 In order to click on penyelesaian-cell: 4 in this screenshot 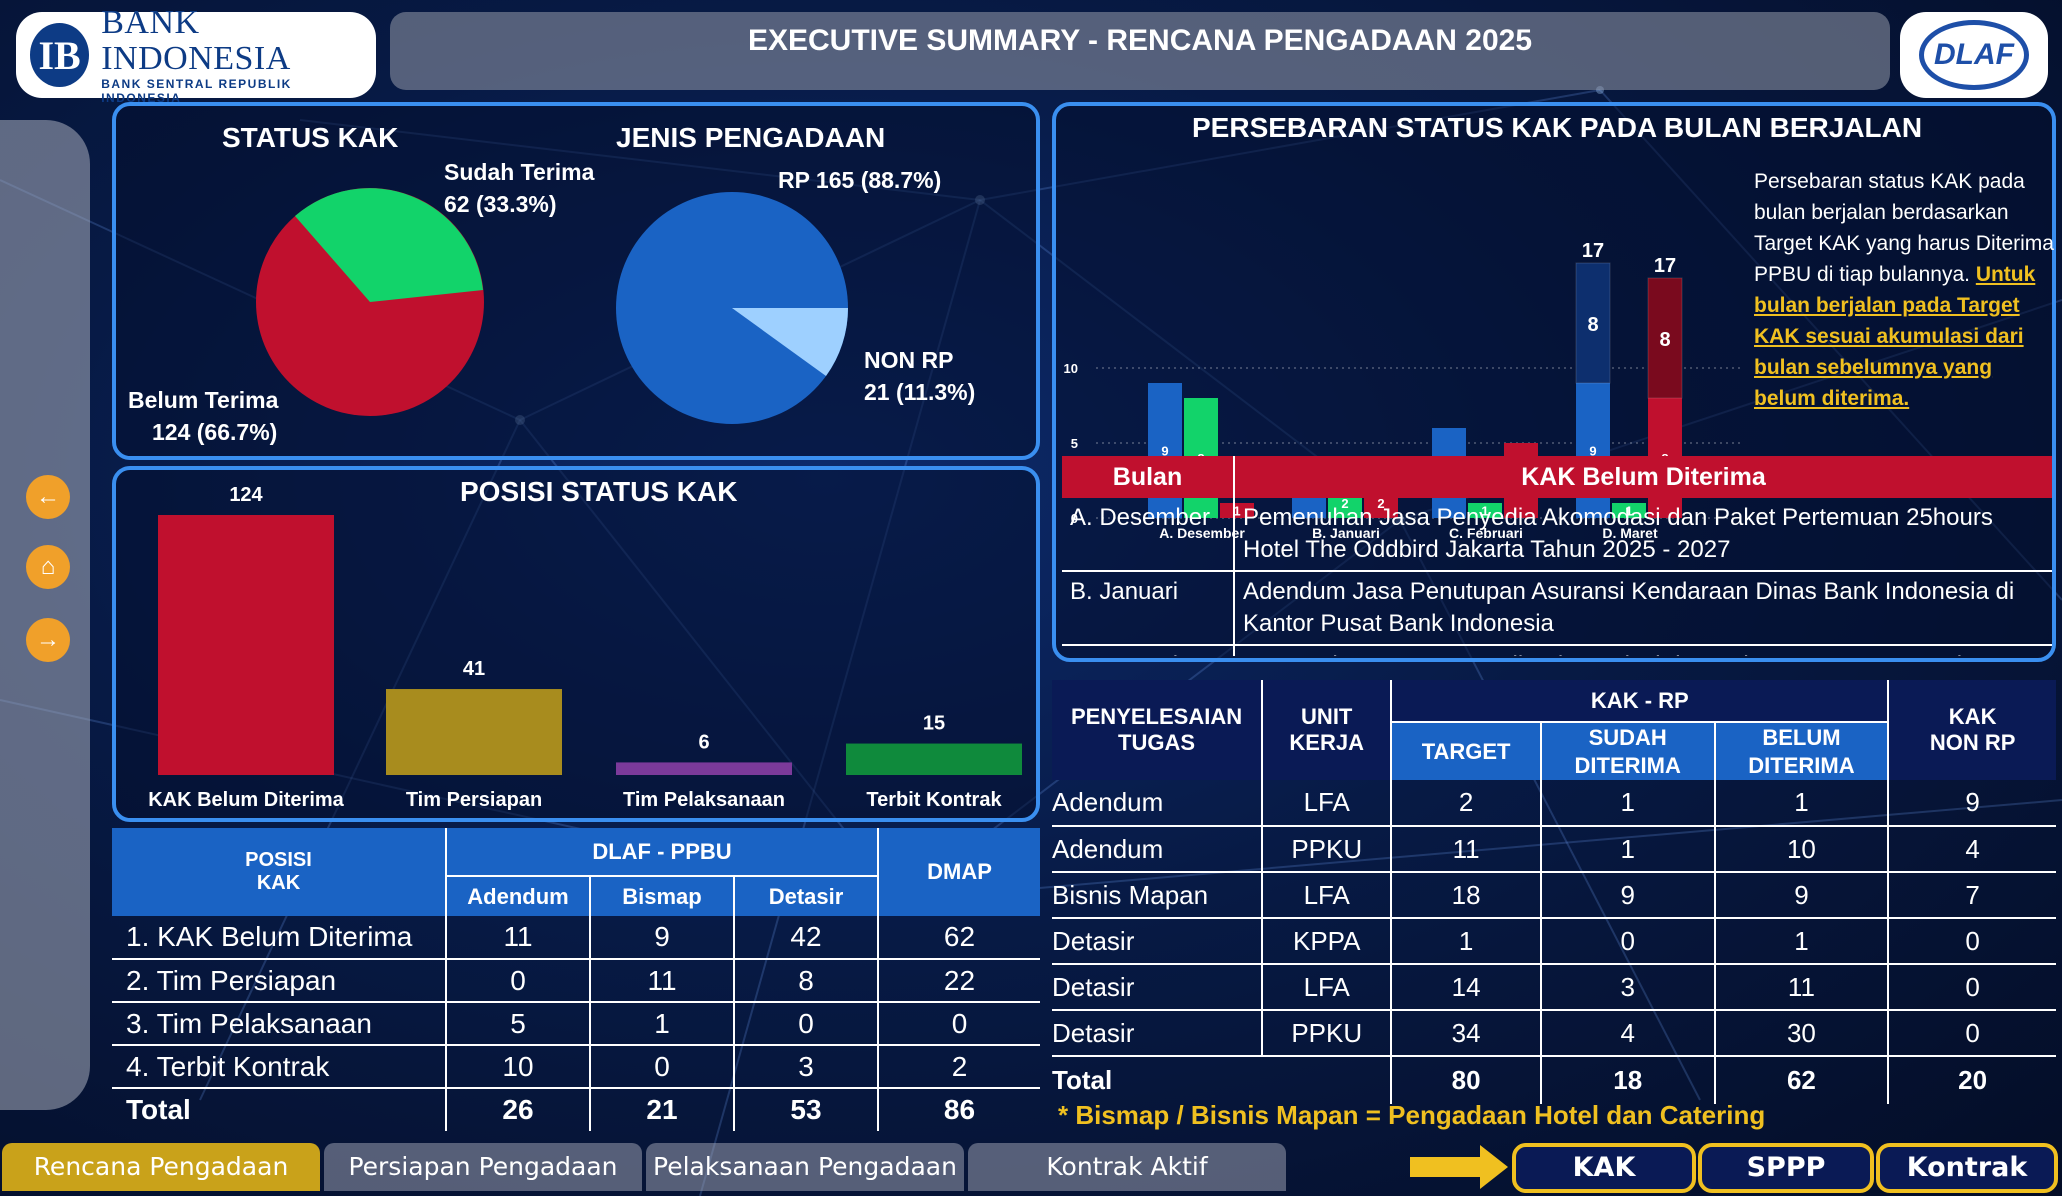, I will do `click(1971, 849)`.